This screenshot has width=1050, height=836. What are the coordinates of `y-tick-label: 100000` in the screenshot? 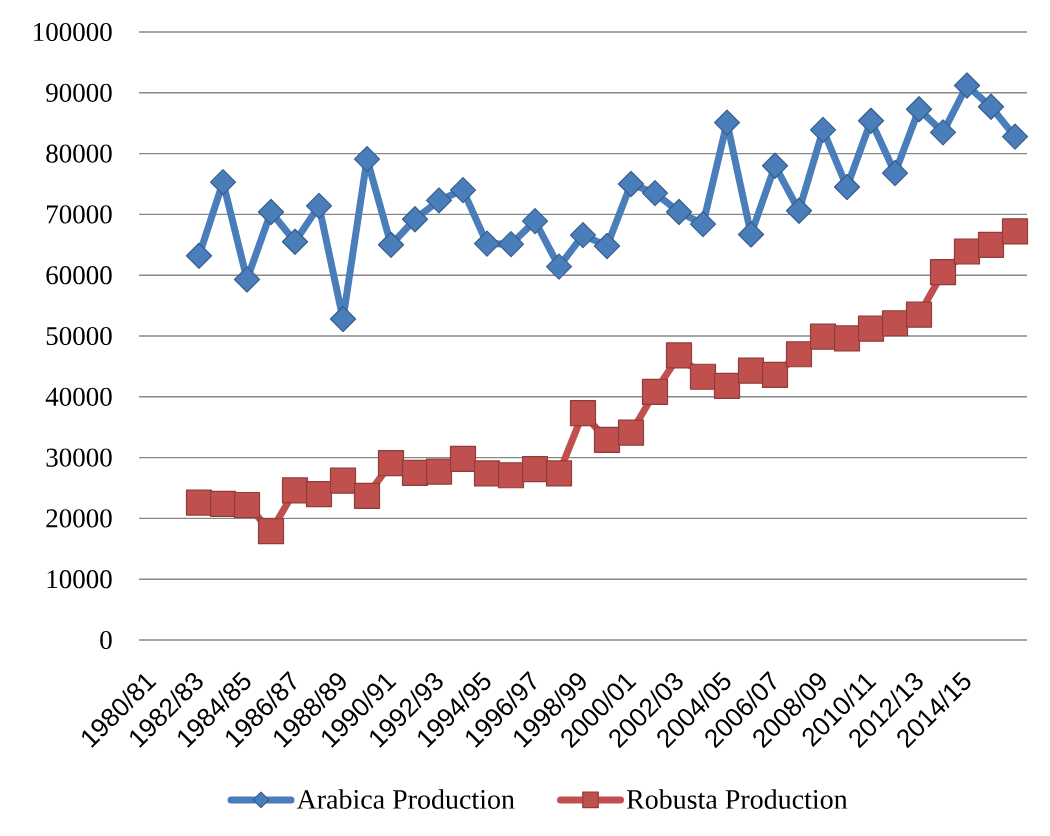 It's located at (73, 32).